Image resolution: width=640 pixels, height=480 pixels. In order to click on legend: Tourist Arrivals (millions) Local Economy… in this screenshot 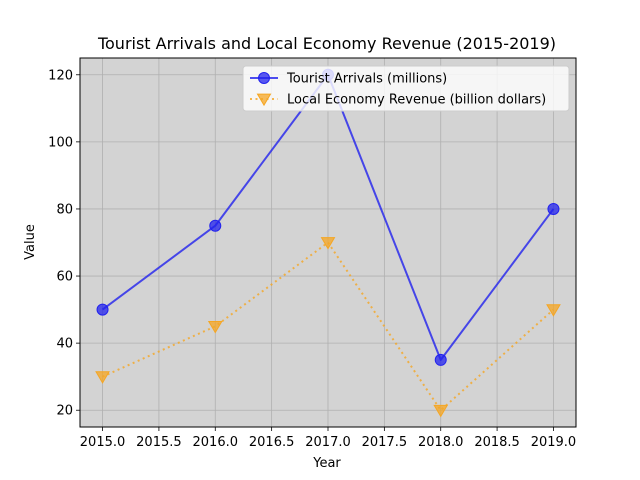, I will do `click(406, 88)`.